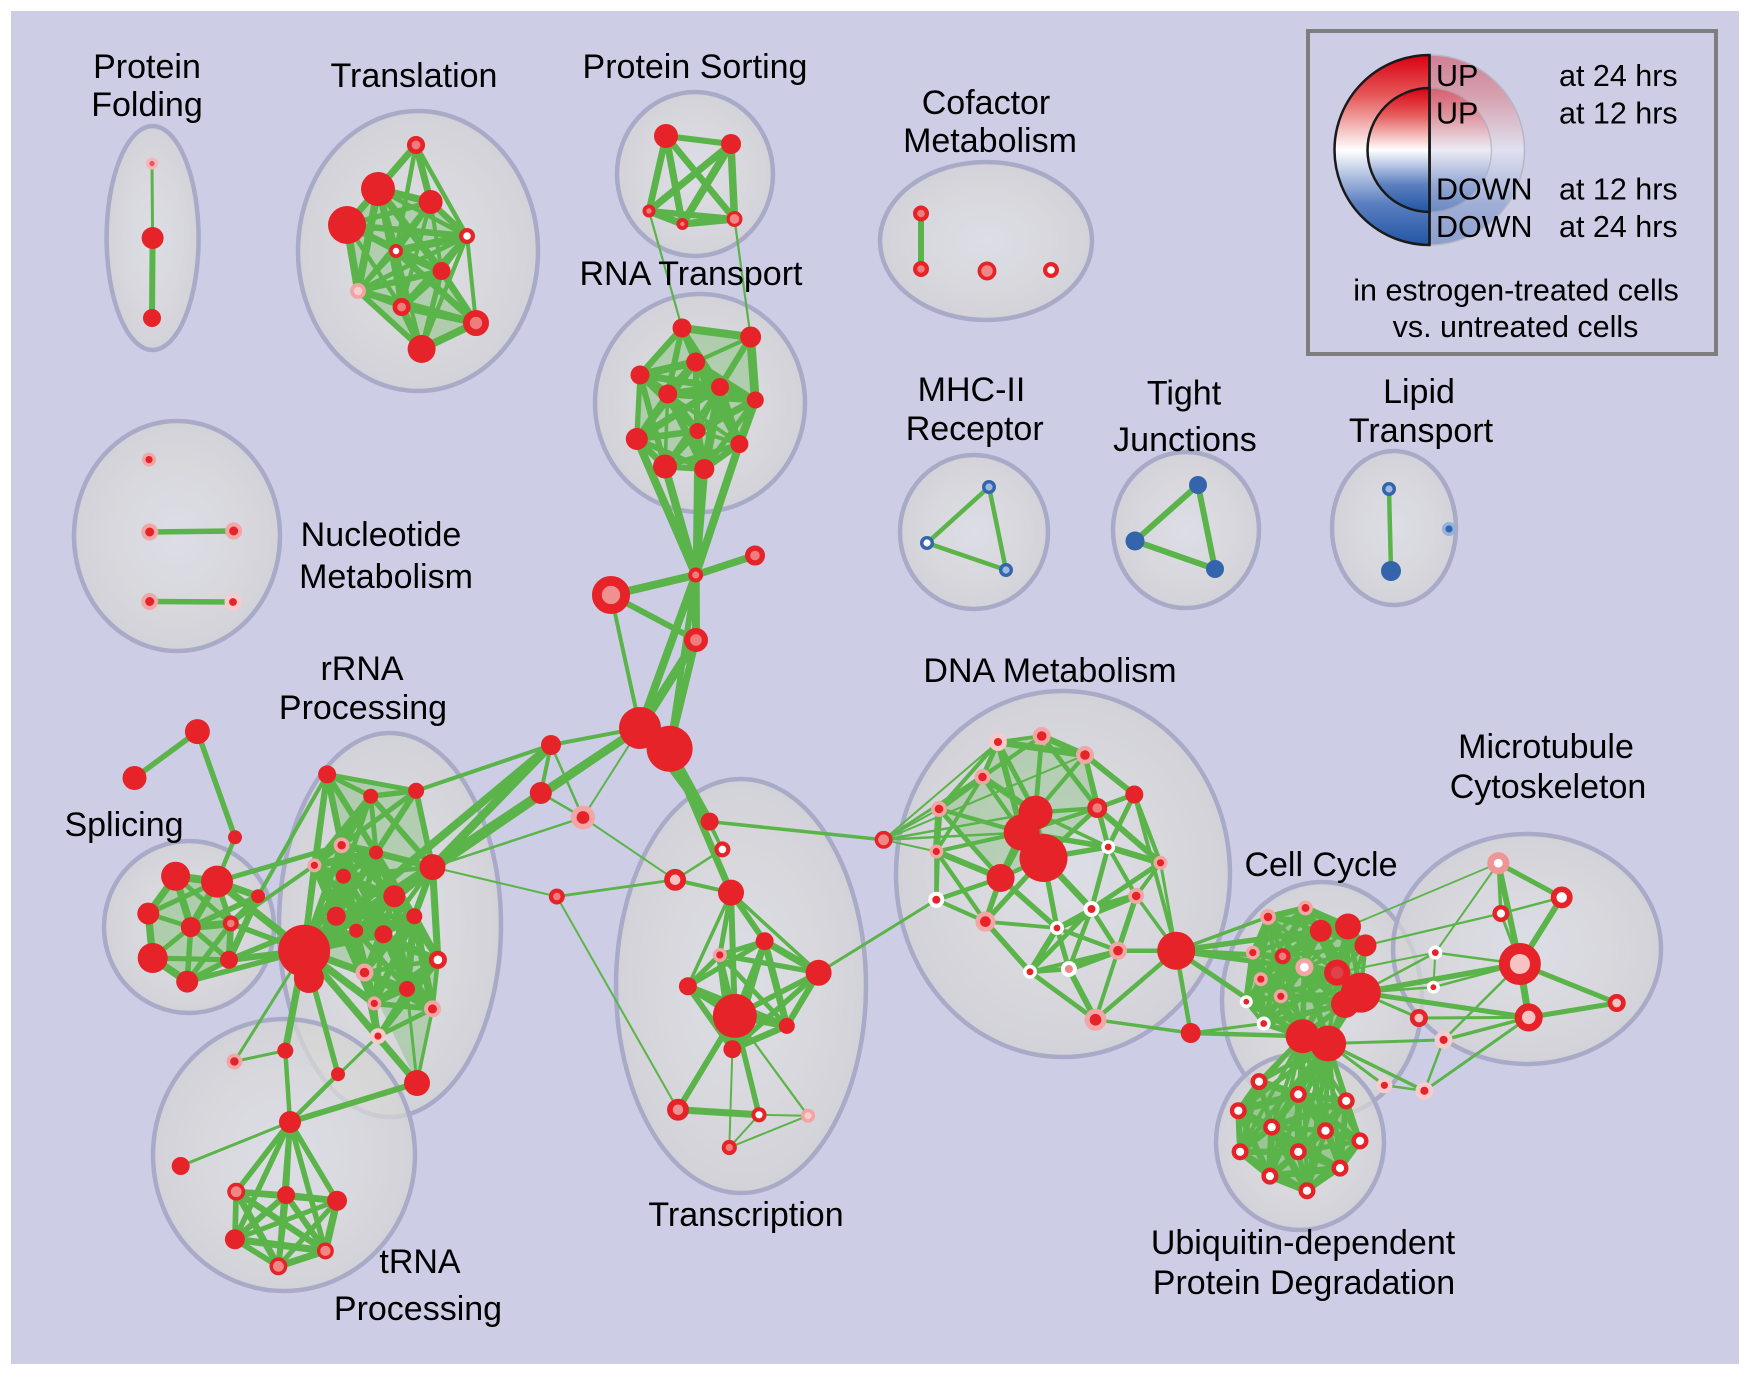  Describe the element at coordinates (1303, 1243) in the screenshot. I see `svg-text: Ubiquitin-dependent` at that location.